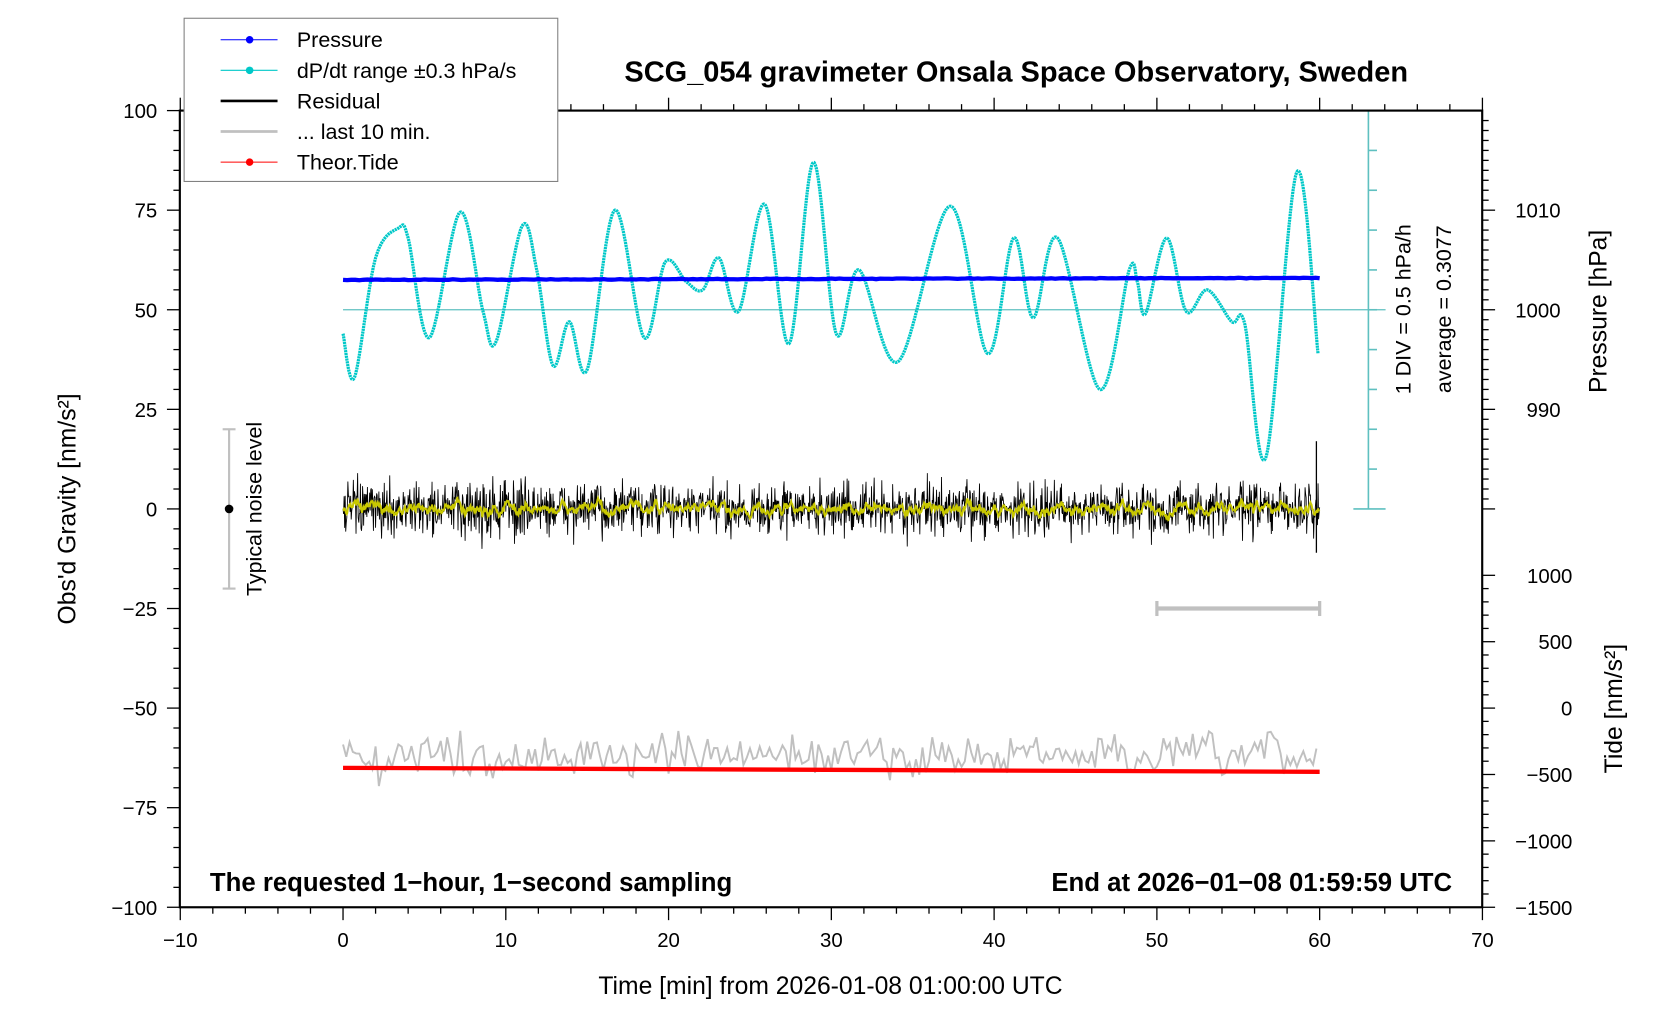 This screenshot has width=1676, height=1020. What do you see at coordinates (1599, 311) in the screenshot?
I see `pressure-axis-label: Pressure [hPa]` at bounding box center [1599, 311].